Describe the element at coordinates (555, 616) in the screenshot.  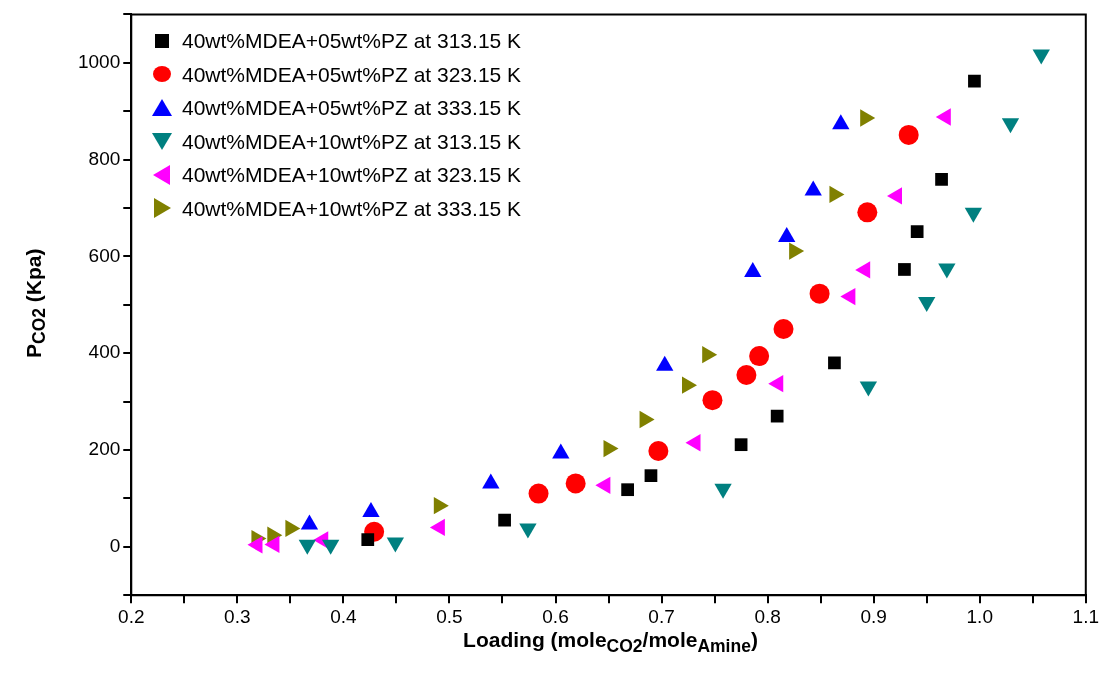
I see `x-tick-label: 0.6` at that location.